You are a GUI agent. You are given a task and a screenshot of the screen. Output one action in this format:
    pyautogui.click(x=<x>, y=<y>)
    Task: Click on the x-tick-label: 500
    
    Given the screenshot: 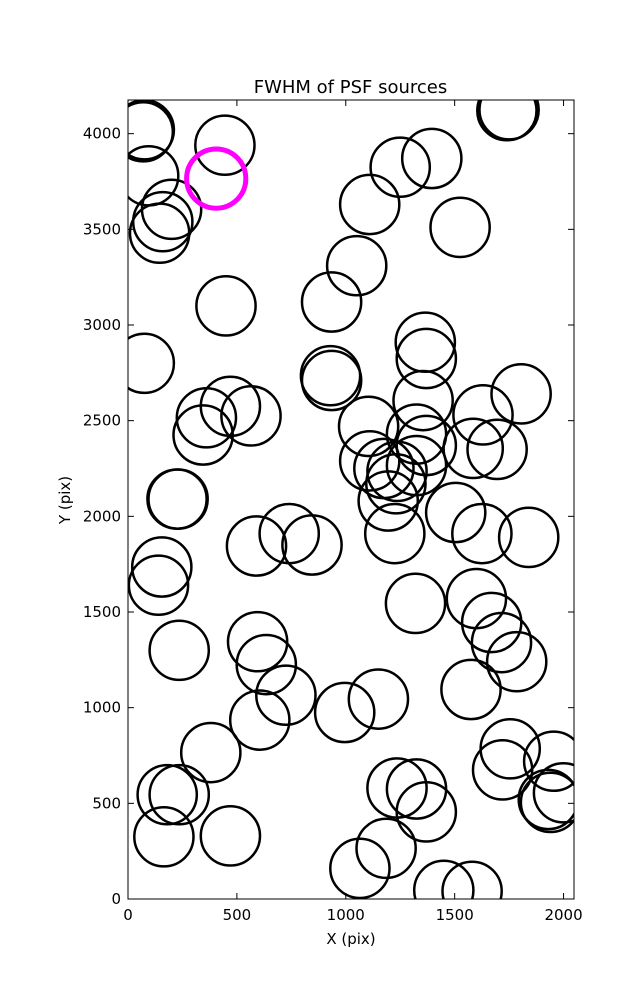 What is the action you would take?
    pyautogui.click(x=237, y=915)
    